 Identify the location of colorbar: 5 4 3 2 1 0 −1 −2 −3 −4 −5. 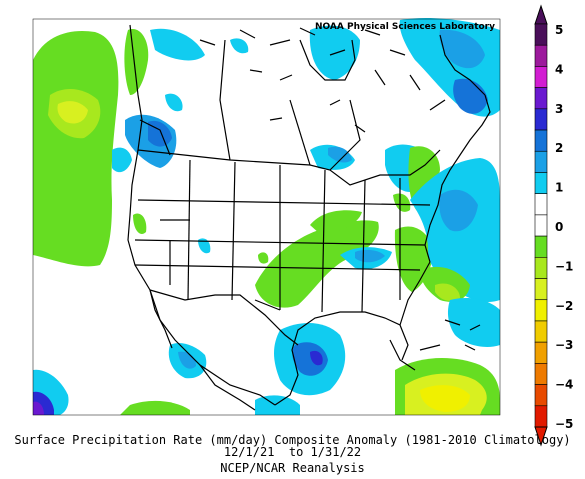
(553, 225).